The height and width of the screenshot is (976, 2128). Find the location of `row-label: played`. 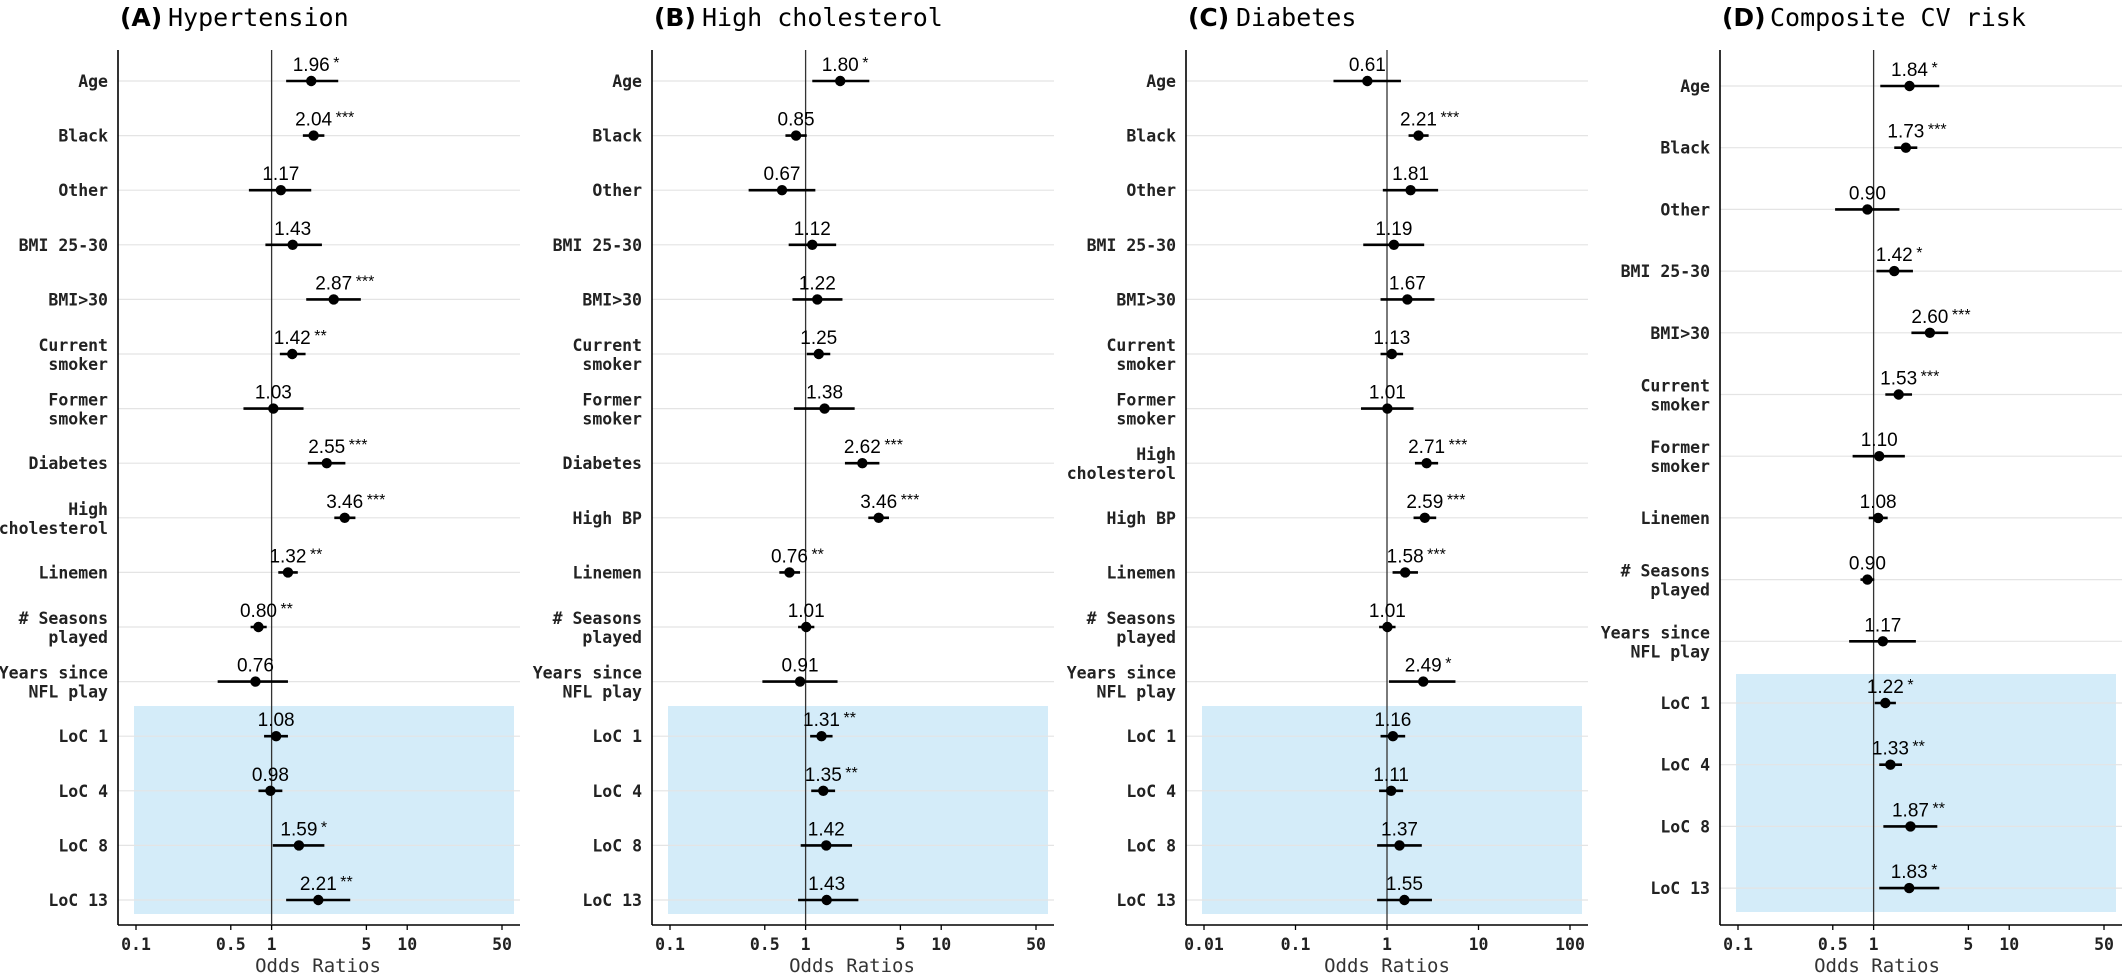

row-label: played is located at coordinates (78, 637).